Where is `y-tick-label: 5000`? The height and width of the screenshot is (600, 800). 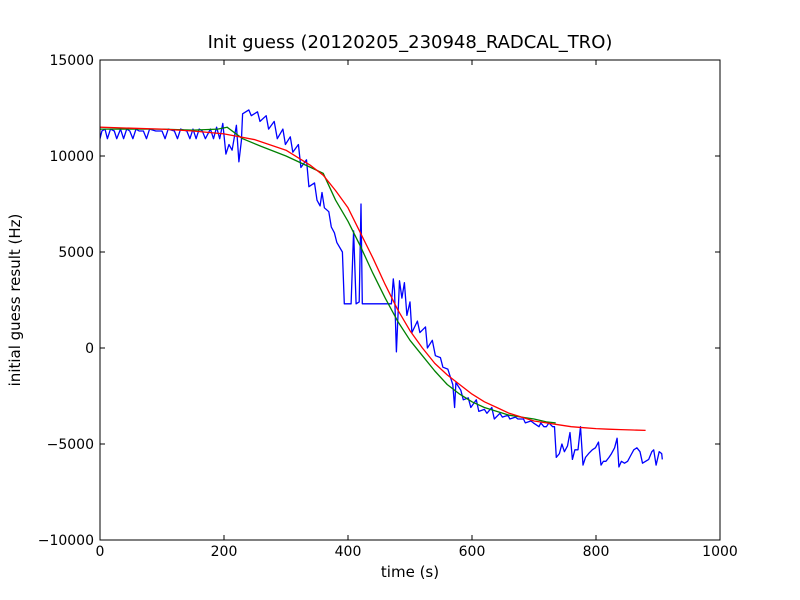 y-tick-label: 5000 is located at coordinates (76, 253).